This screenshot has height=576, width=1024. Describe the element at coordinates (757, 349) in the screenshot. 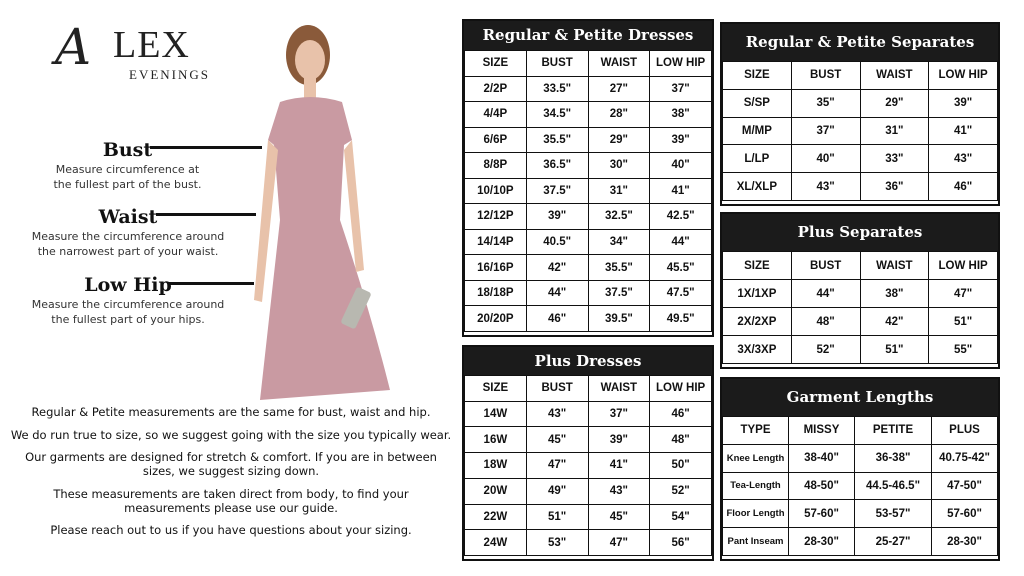

I see `table-cell: 3X/3XP` at that location.